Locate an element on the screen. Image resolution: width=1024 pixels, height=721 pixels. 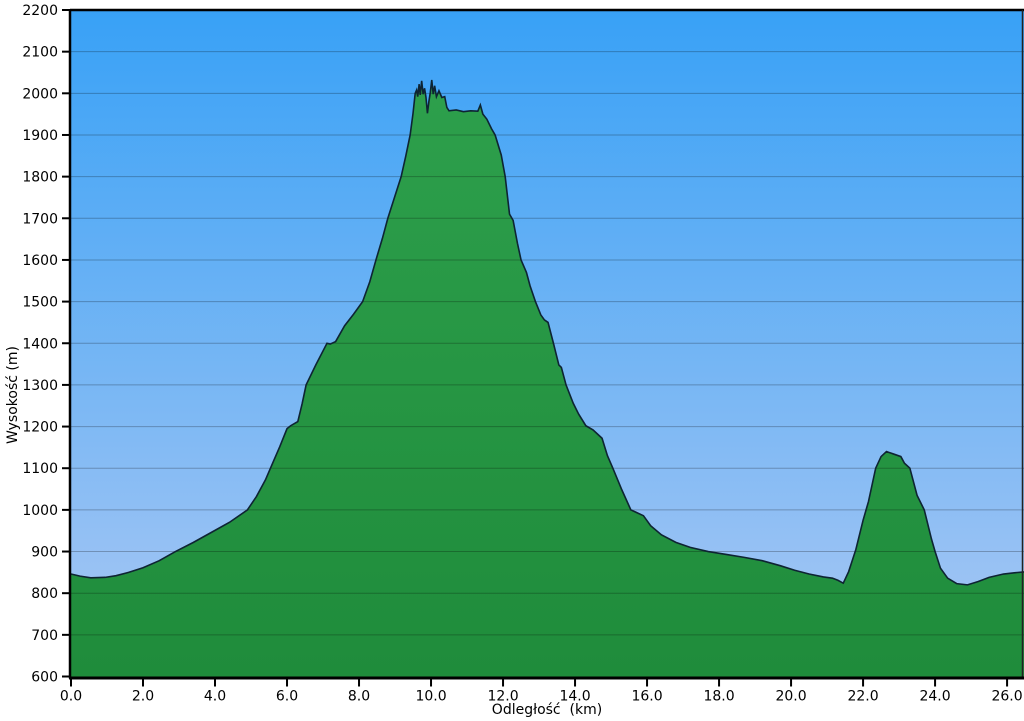
y-tick-label: 1100 is located at coordinates (40, 469).